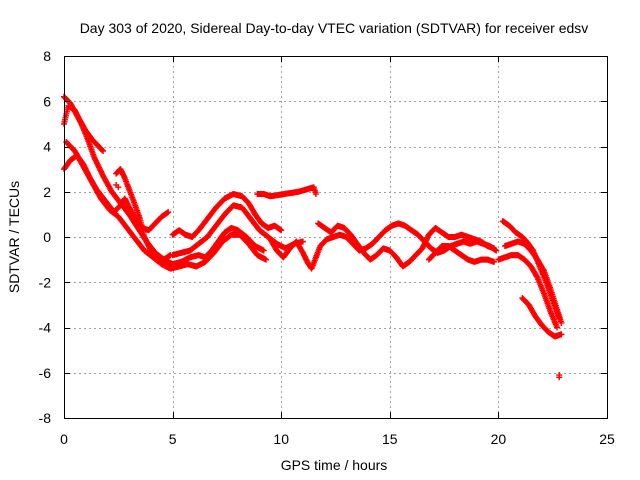 The width and height of the screenshot is (640, 480). What do you see at coordinates (45, 373) in the screenshot?
I see `y-tick-label: -6` at bounding box center [45, 373].